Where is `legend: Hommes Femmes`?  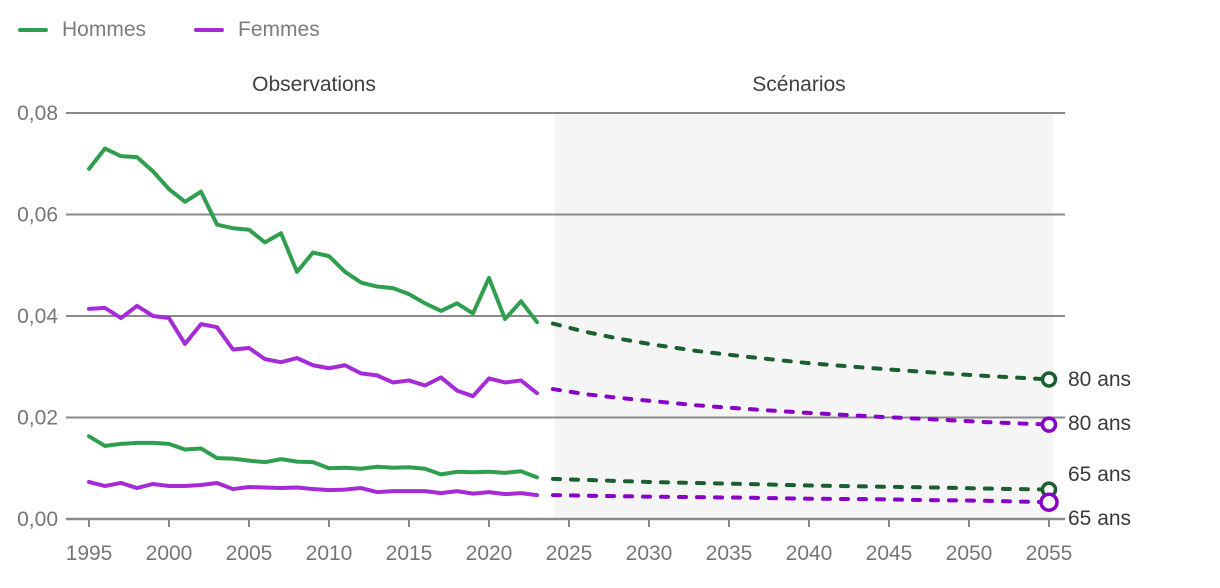 legend: Hommes Femmes is located at coordinates (169, 30).